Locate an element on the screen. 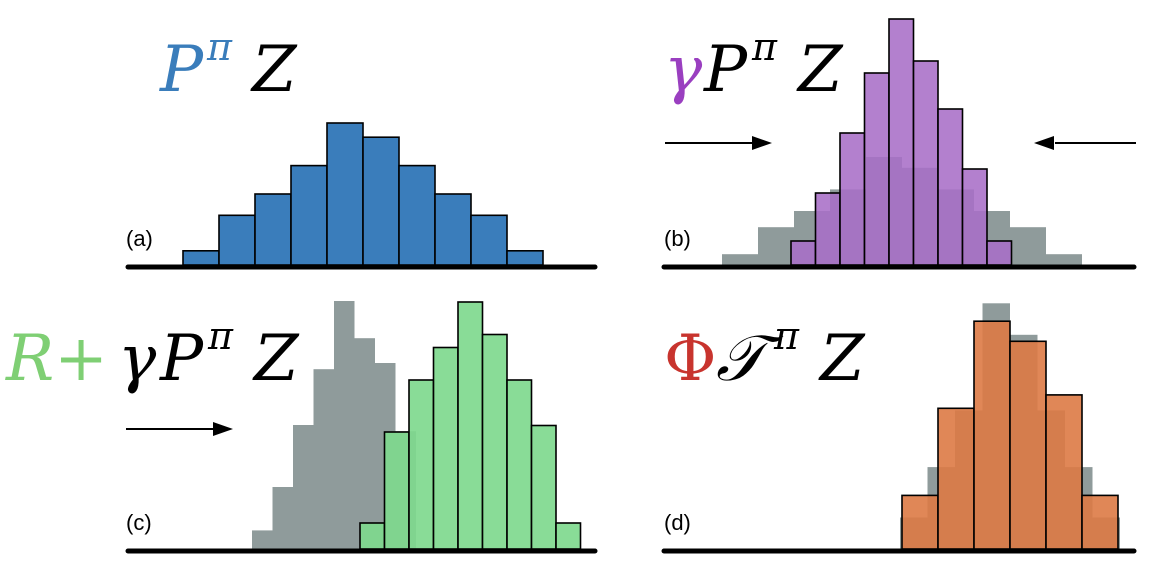  arrow-left-icon is located at coordinates (1085, 143).